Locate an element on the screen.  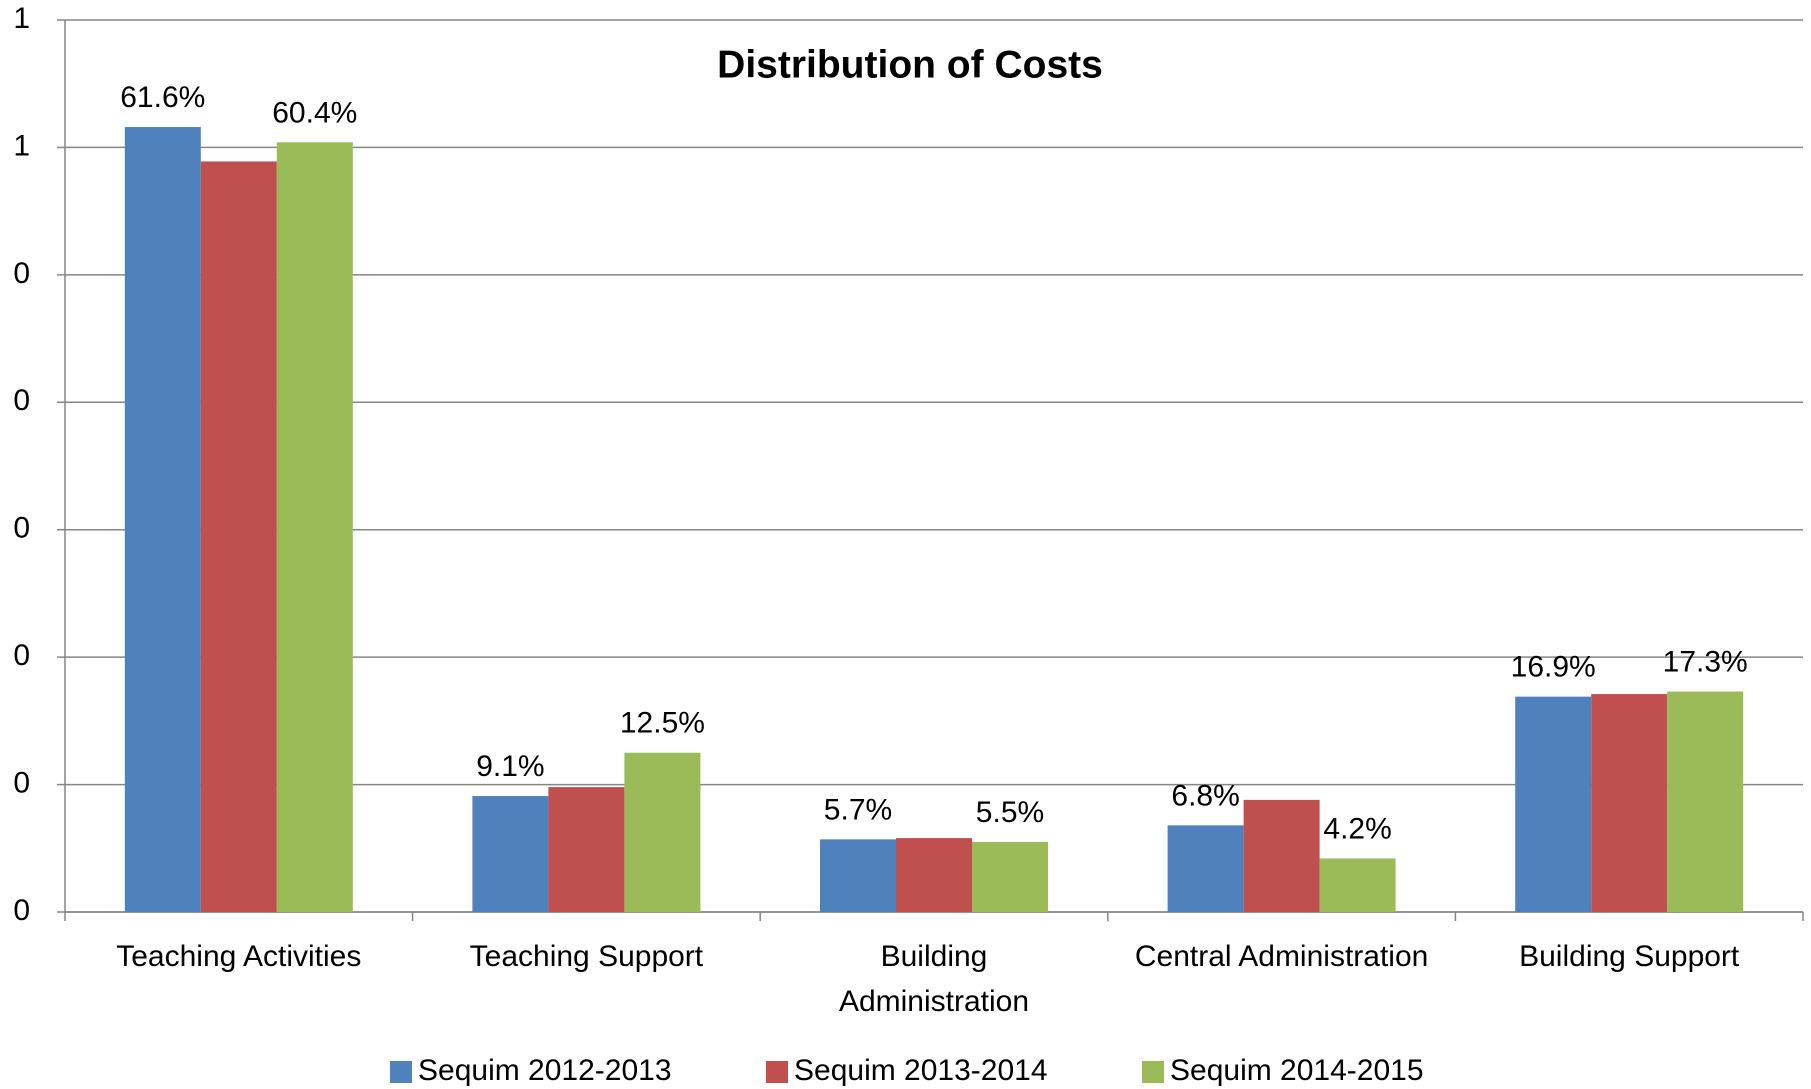
x-tick-label-box: Building Administration is located at coordinates (934, 979).